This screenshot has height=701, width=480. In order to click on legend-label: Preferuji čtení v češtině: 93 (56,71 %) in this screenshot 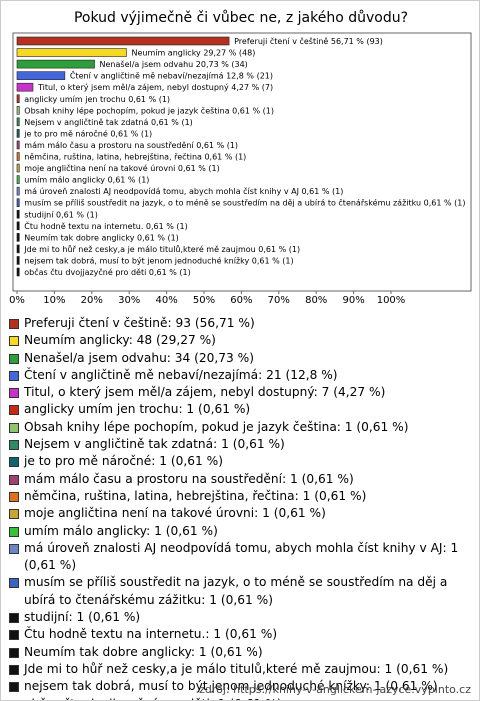, I will do `click(139, 323)`.